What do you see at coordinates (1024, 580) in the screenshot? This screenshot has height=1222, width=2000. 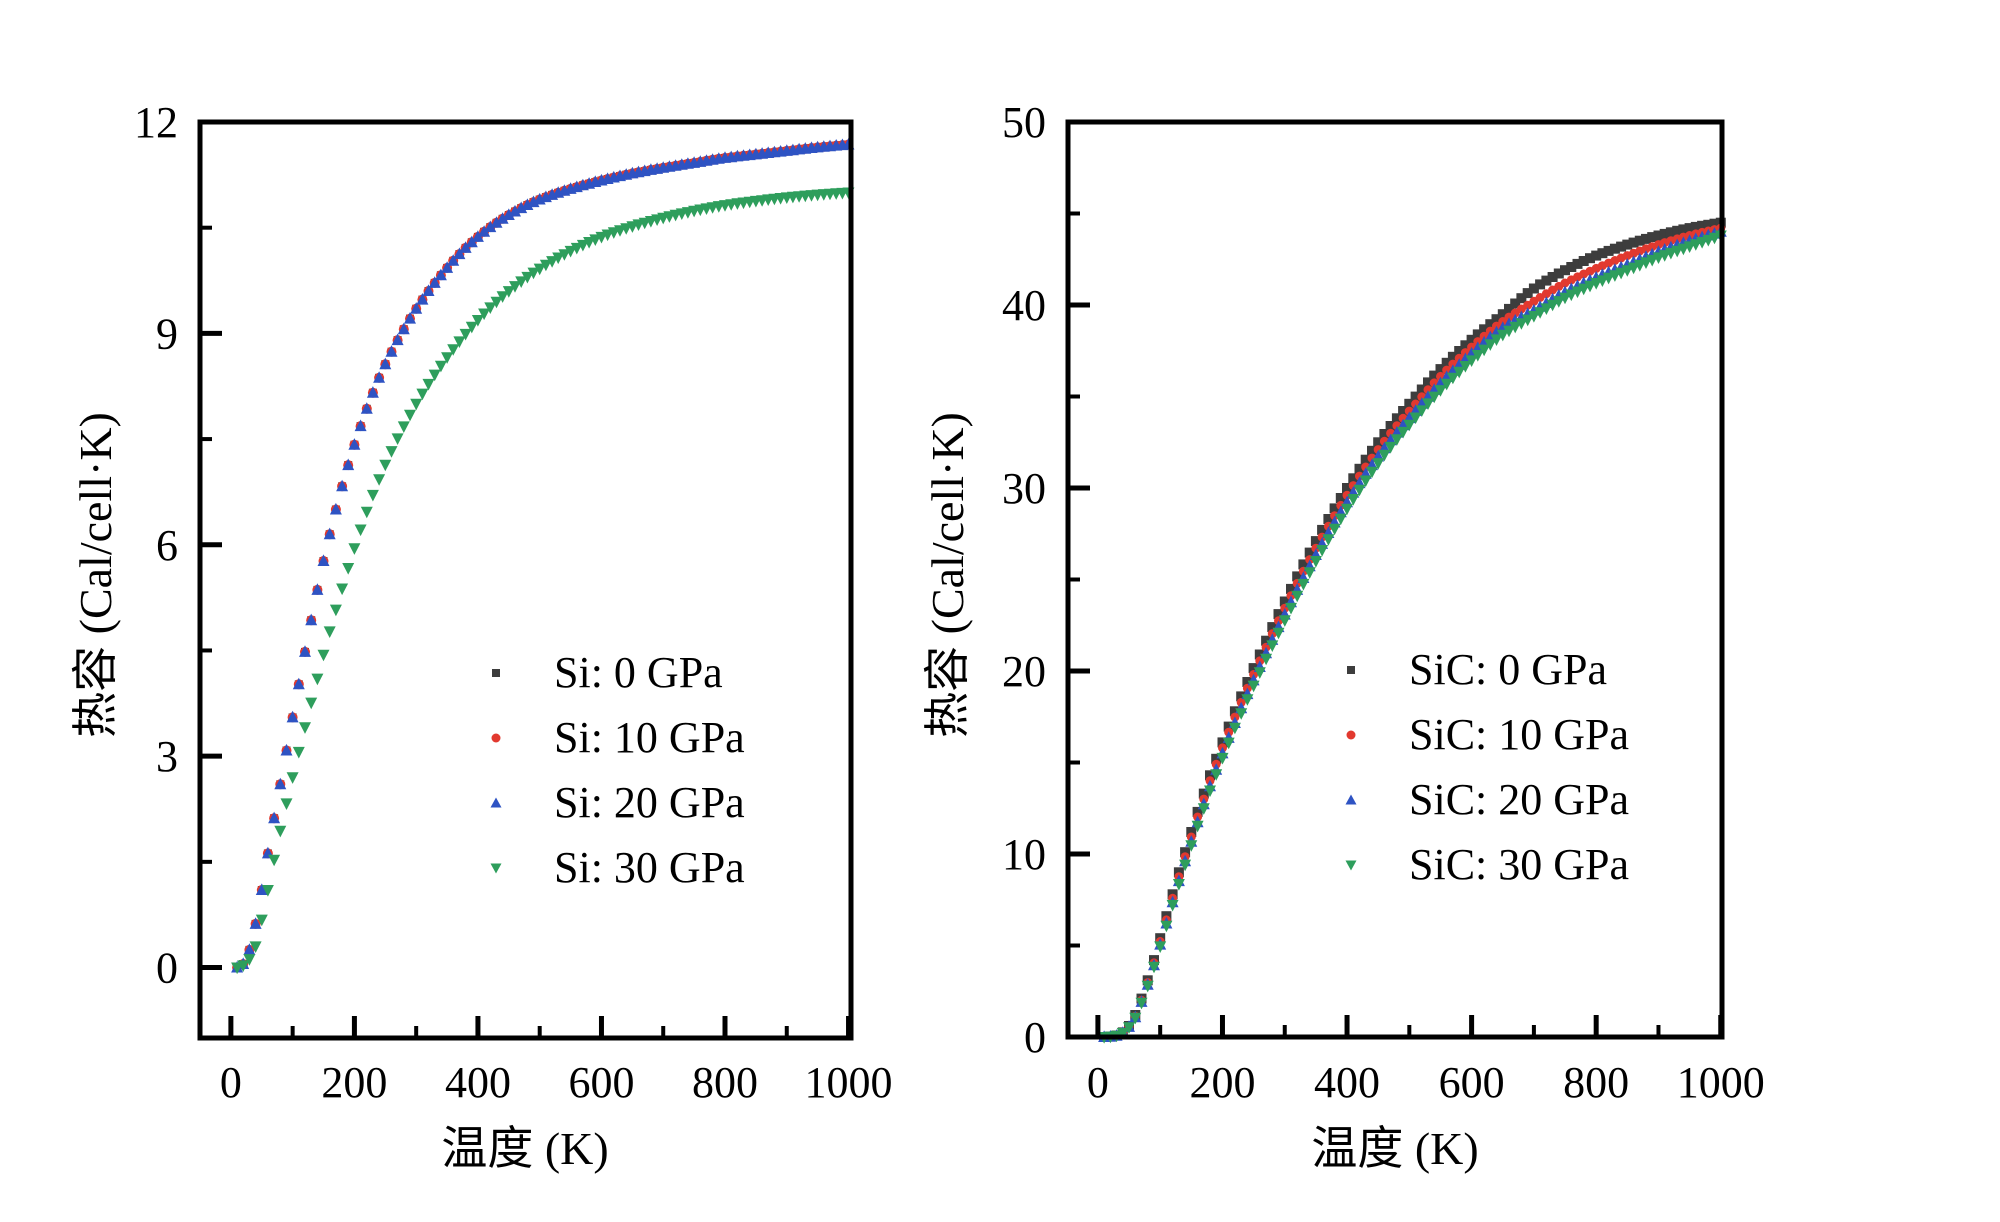 I see `chart-sic-y-tick-labels: 0 10 20 30 40 50` at bounding box center [1024, 580].